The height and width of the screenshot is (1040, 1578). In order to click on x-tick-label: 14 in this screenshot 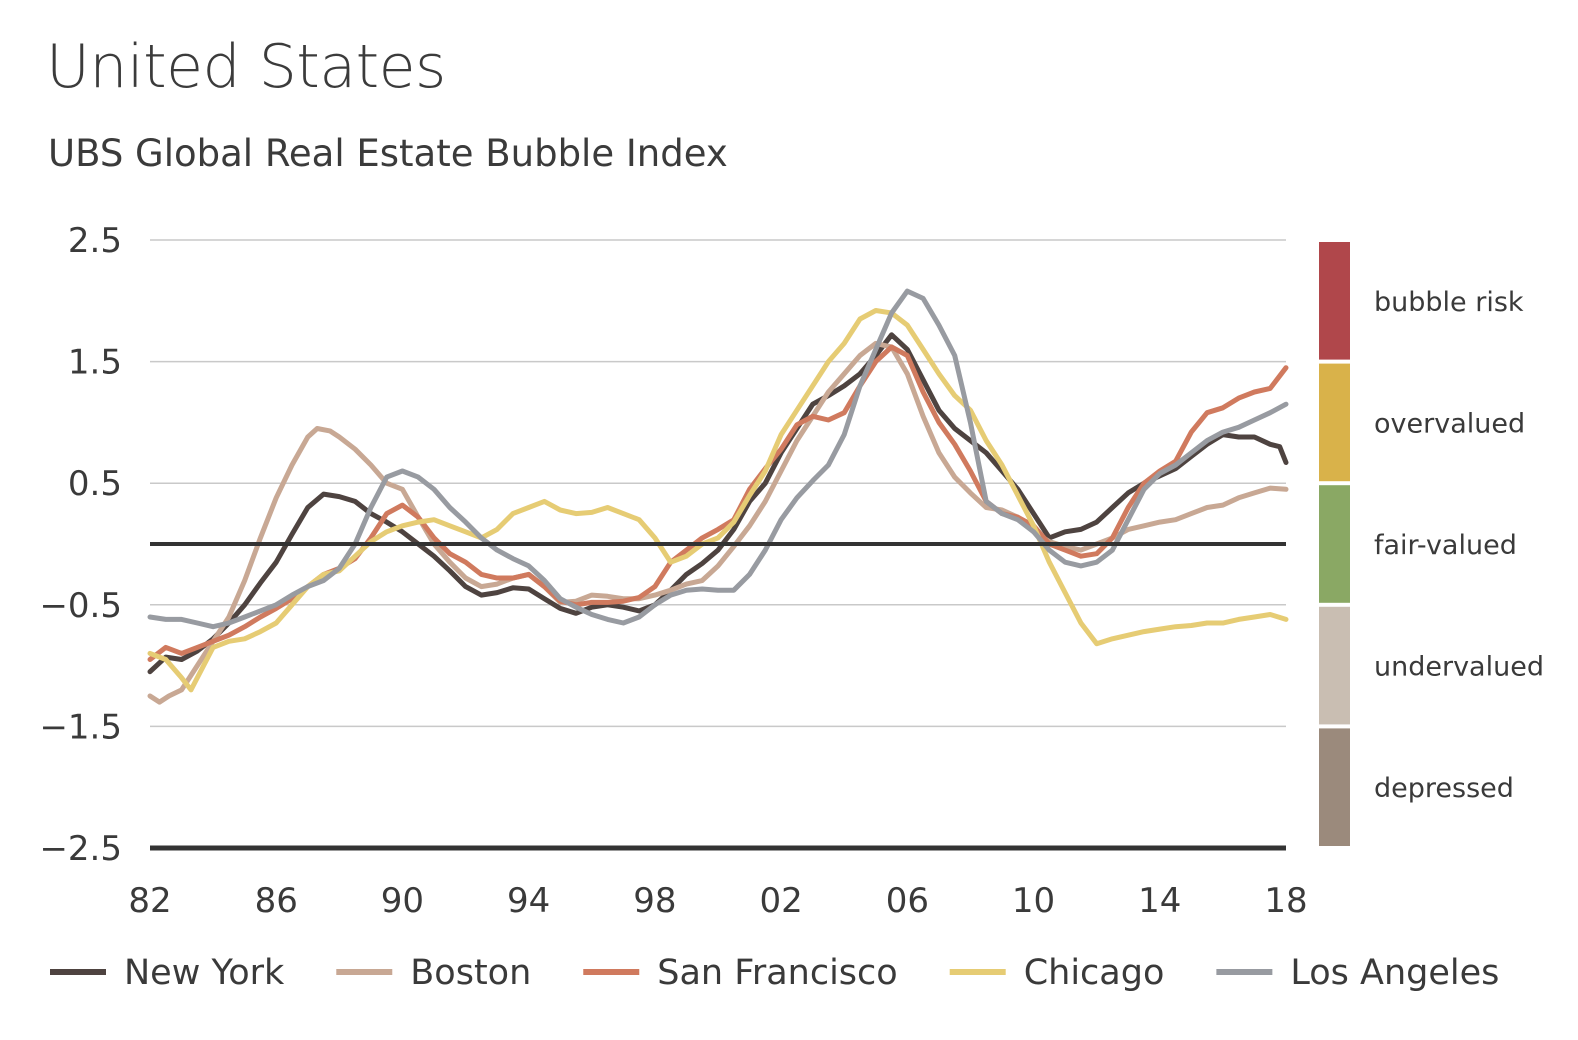, I will do `click(1159, 901)`.